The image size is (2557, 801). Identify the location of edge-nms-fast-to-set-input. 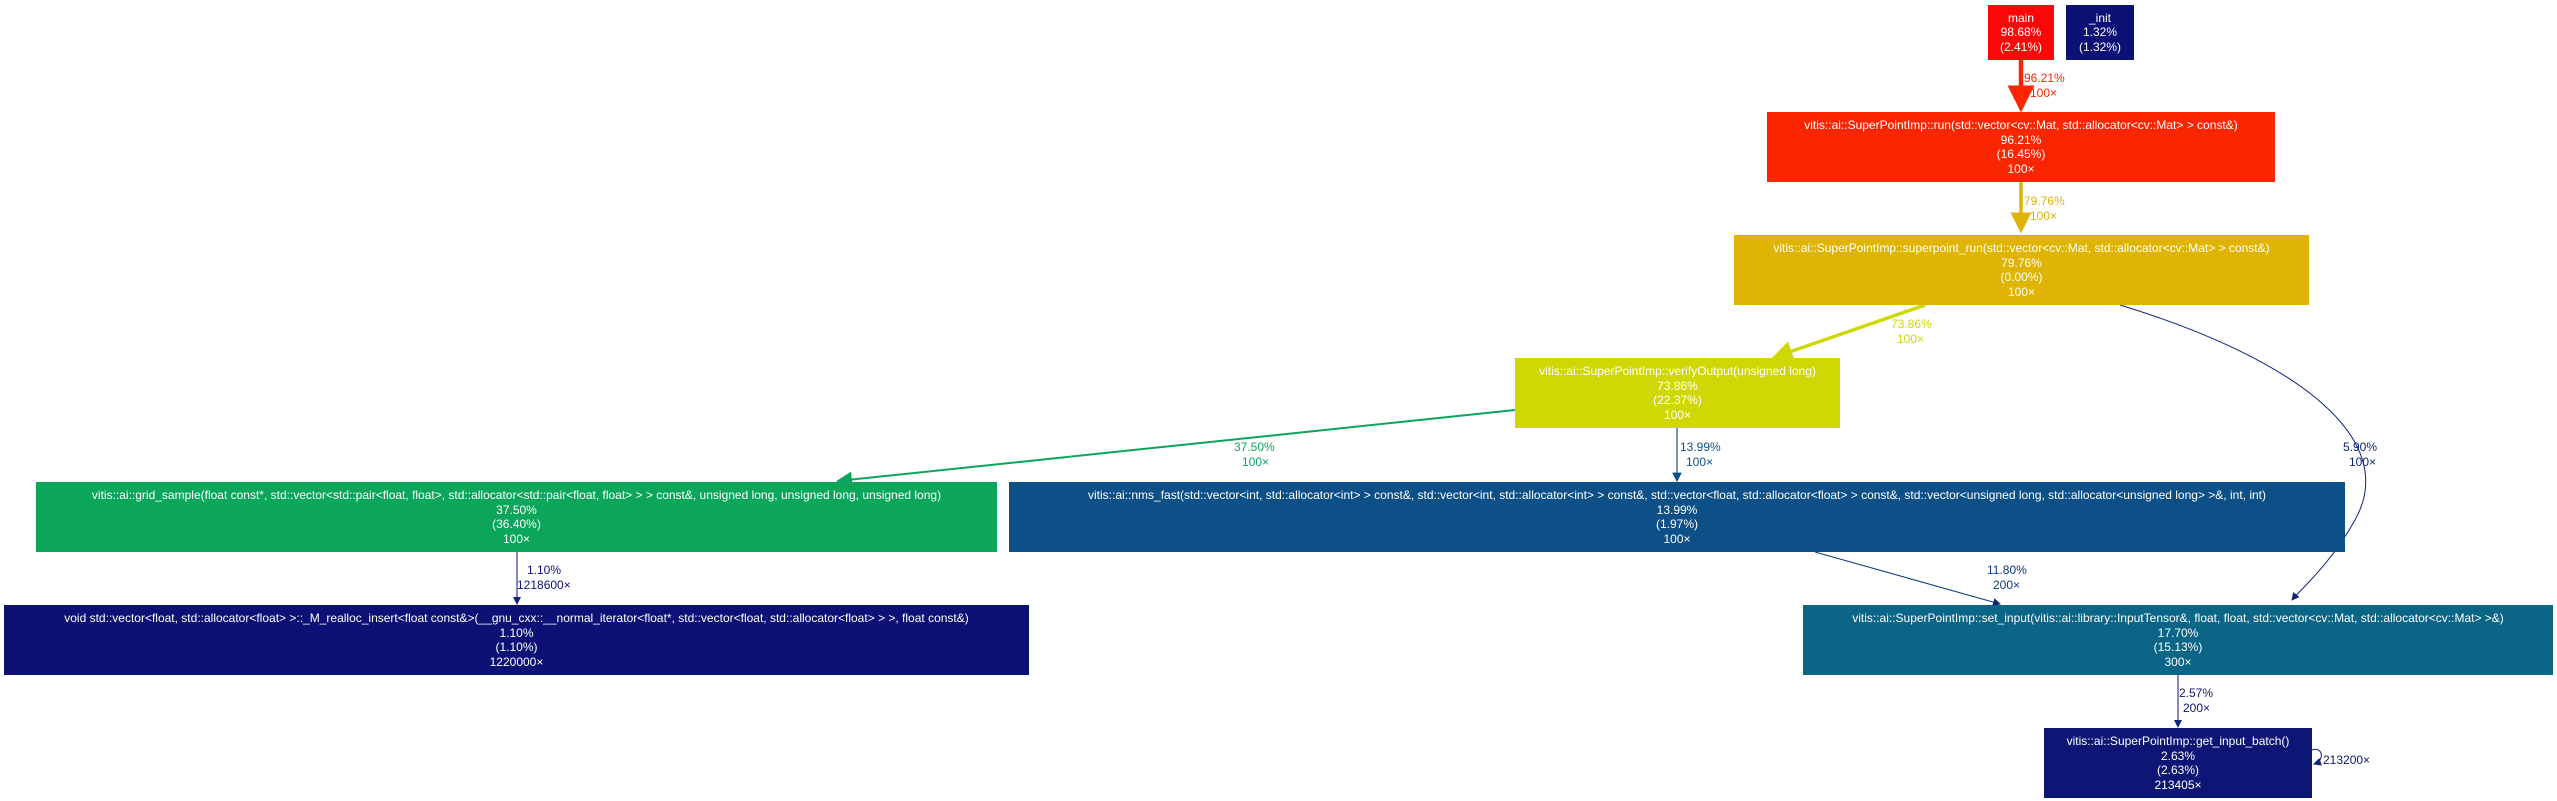
(1907, 578).